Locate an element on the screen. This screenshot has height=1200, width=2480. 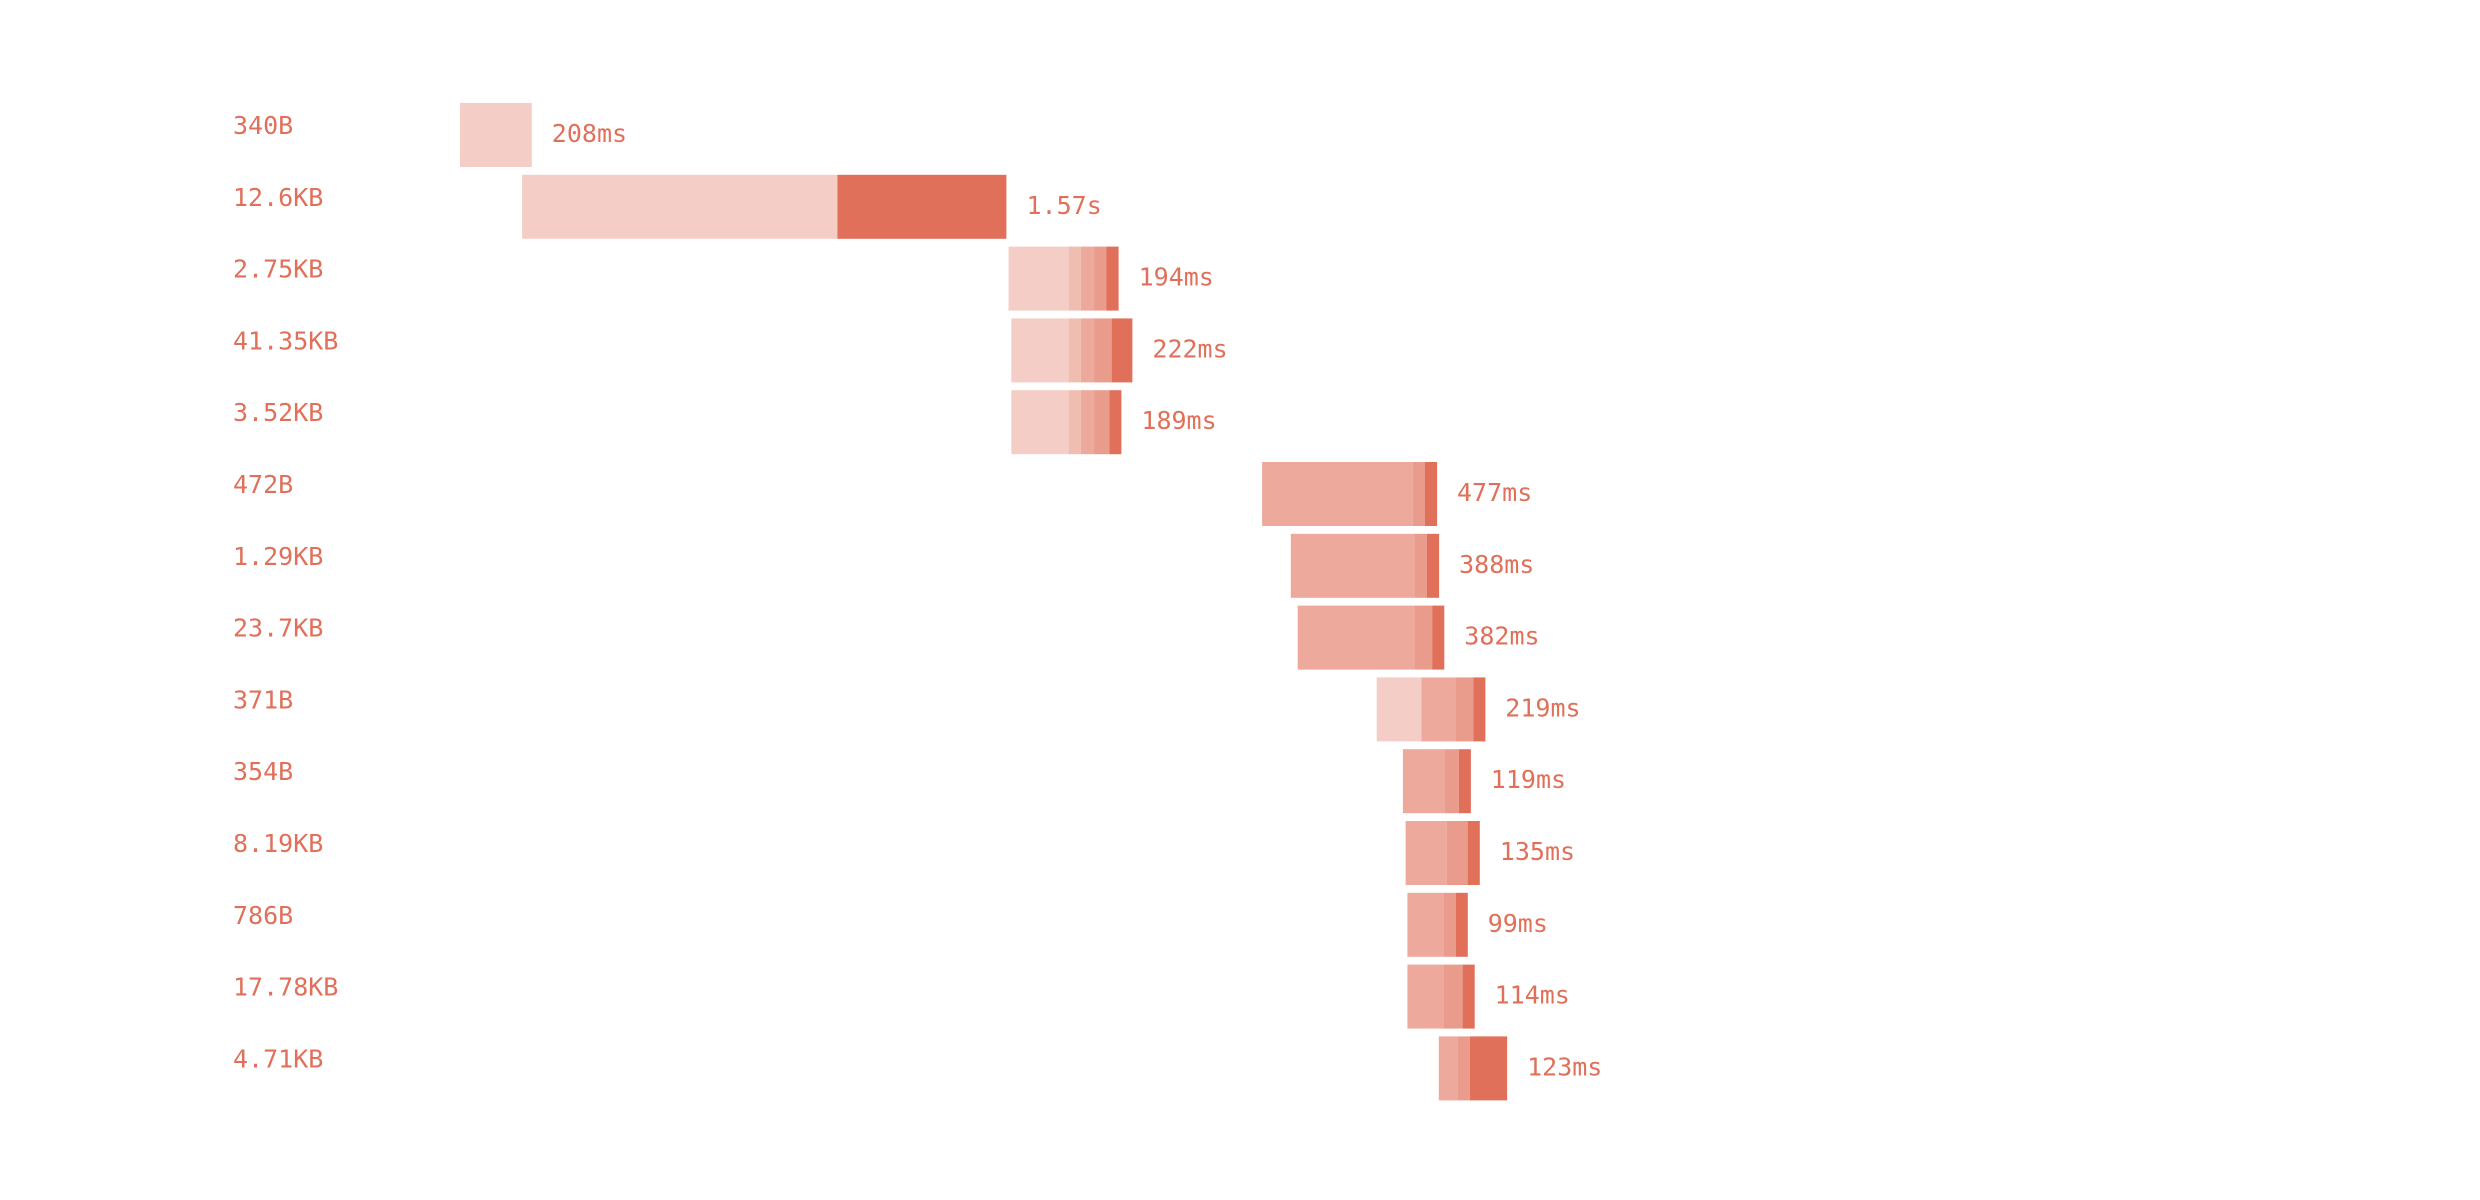
size-label: 371B is located at coordinates (263, 699).